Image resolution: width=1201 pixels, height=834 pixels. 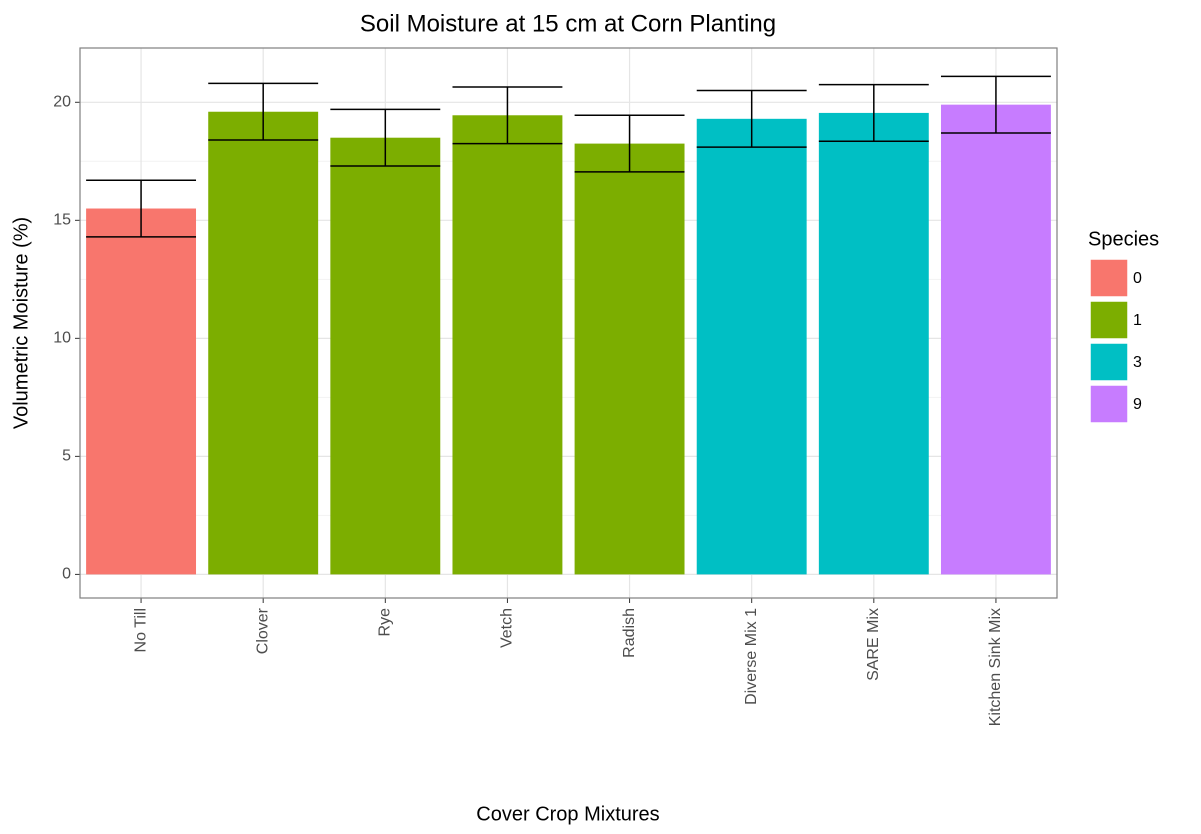 What do you see at coordinates (1123, 239) in the screenshot?
I see `legend-title: Species` at bounding box center [1123, 239].